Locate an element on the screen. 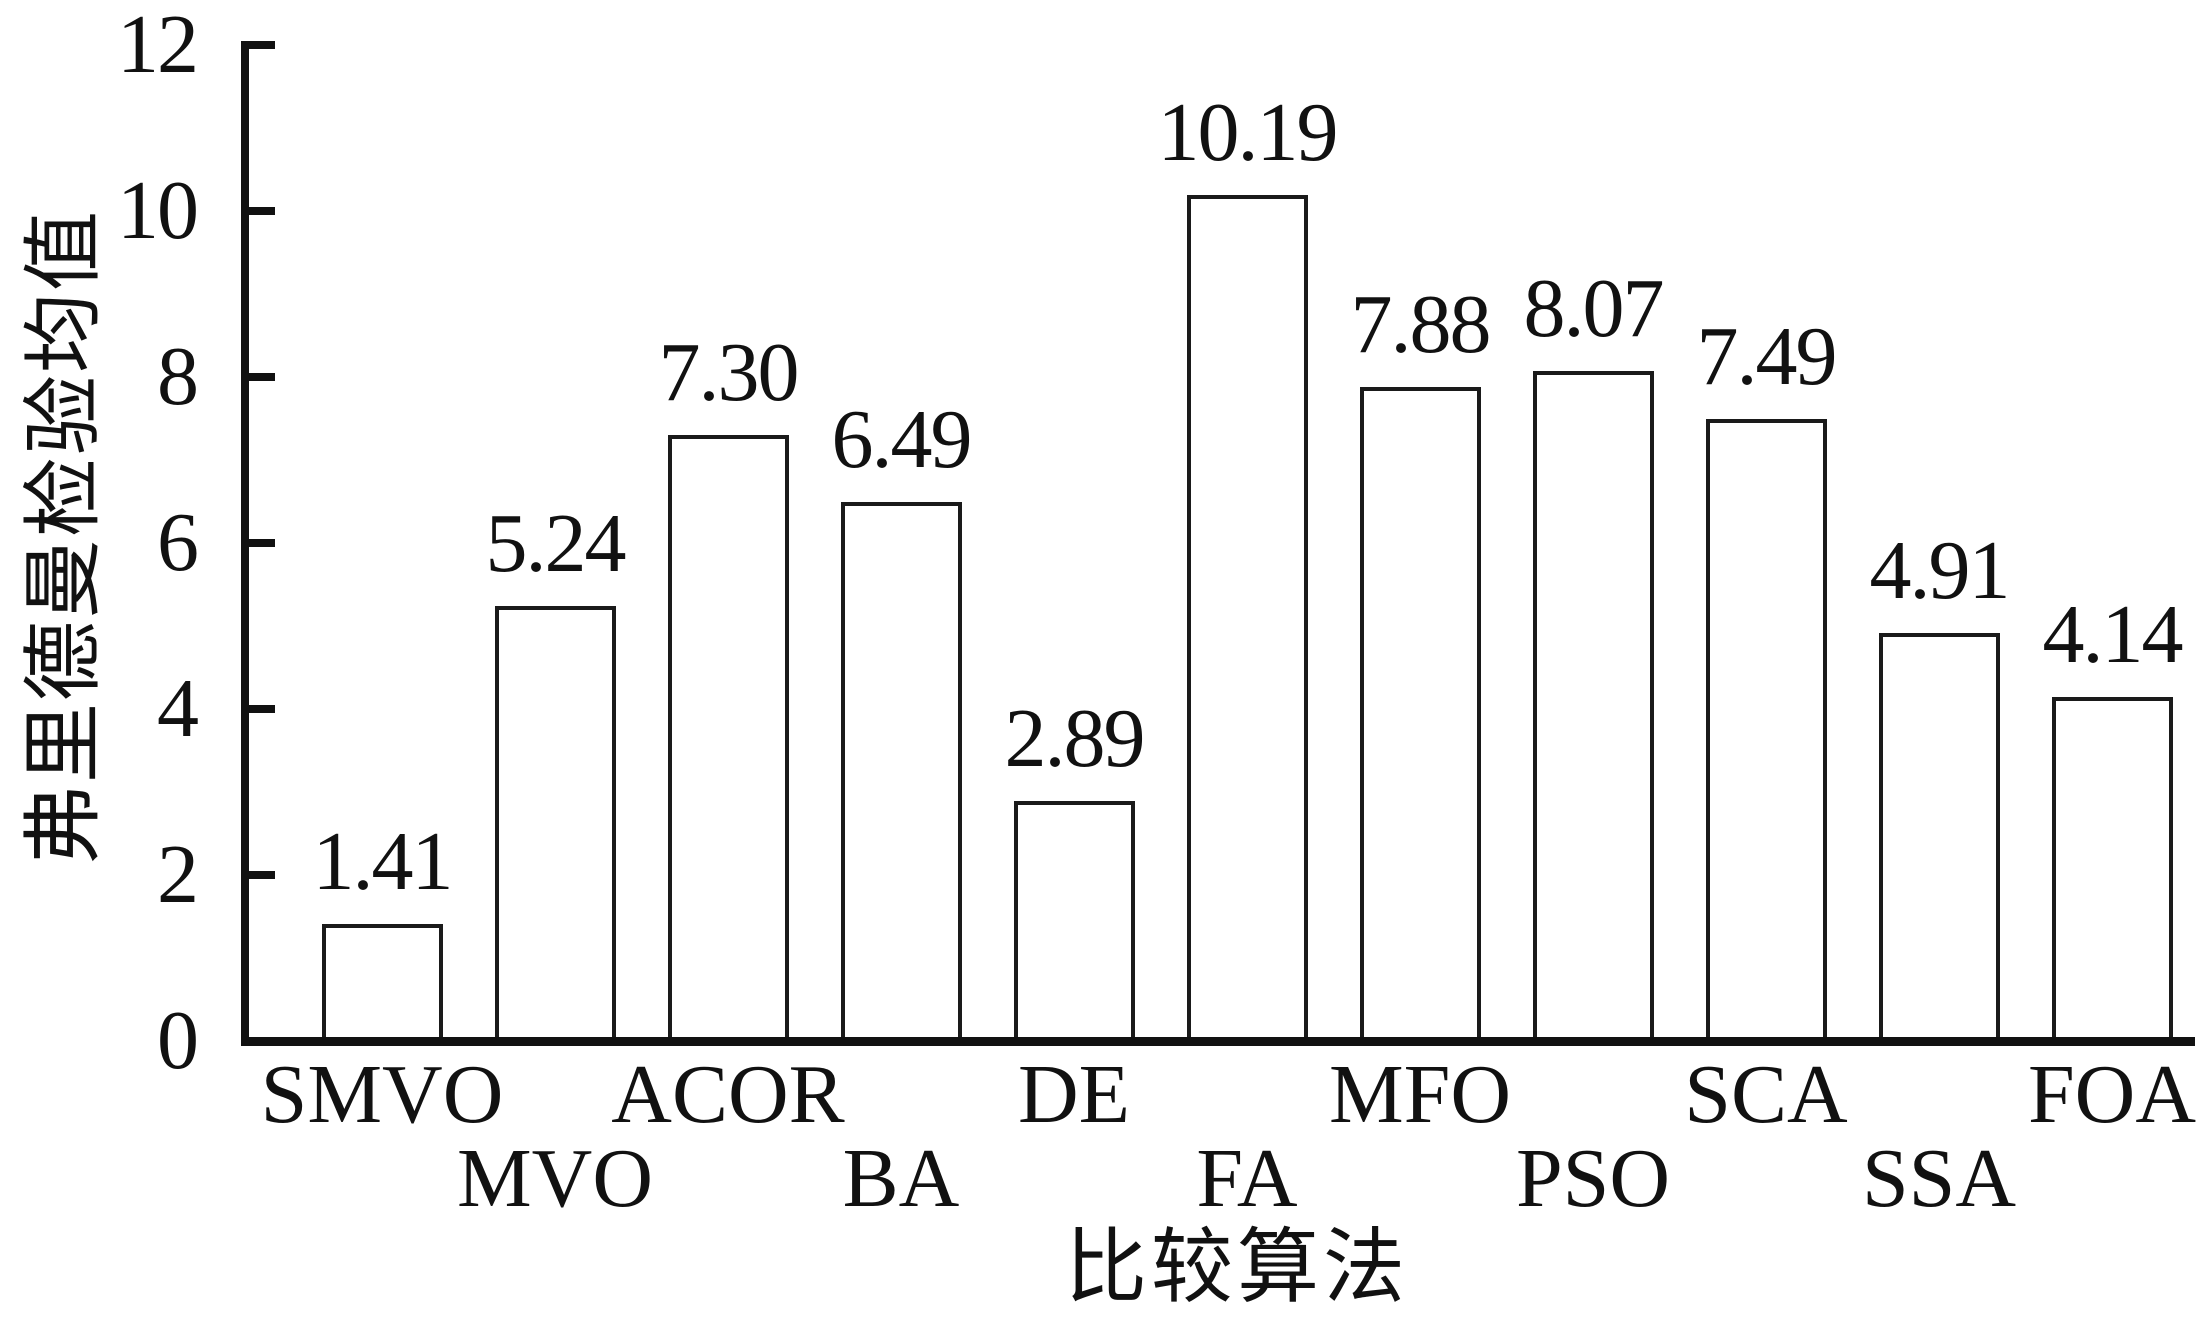 This screenshot has height=1325, width=2204. x-category-label-MVO: MVO is located at coordinates (554, 1178).